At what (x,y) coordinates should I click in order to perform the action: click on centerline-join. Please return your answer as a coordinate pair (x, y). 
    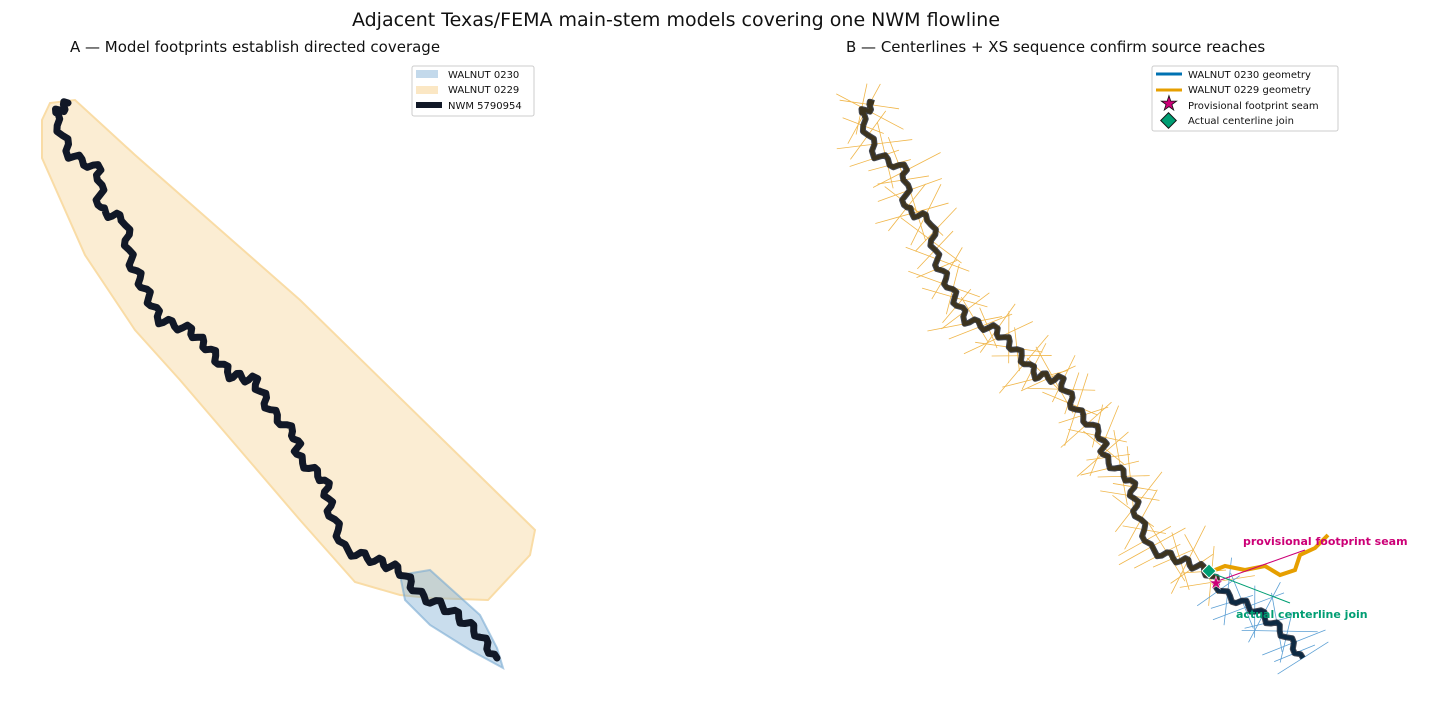
    Looking at the image, I should click on (1209, 571).